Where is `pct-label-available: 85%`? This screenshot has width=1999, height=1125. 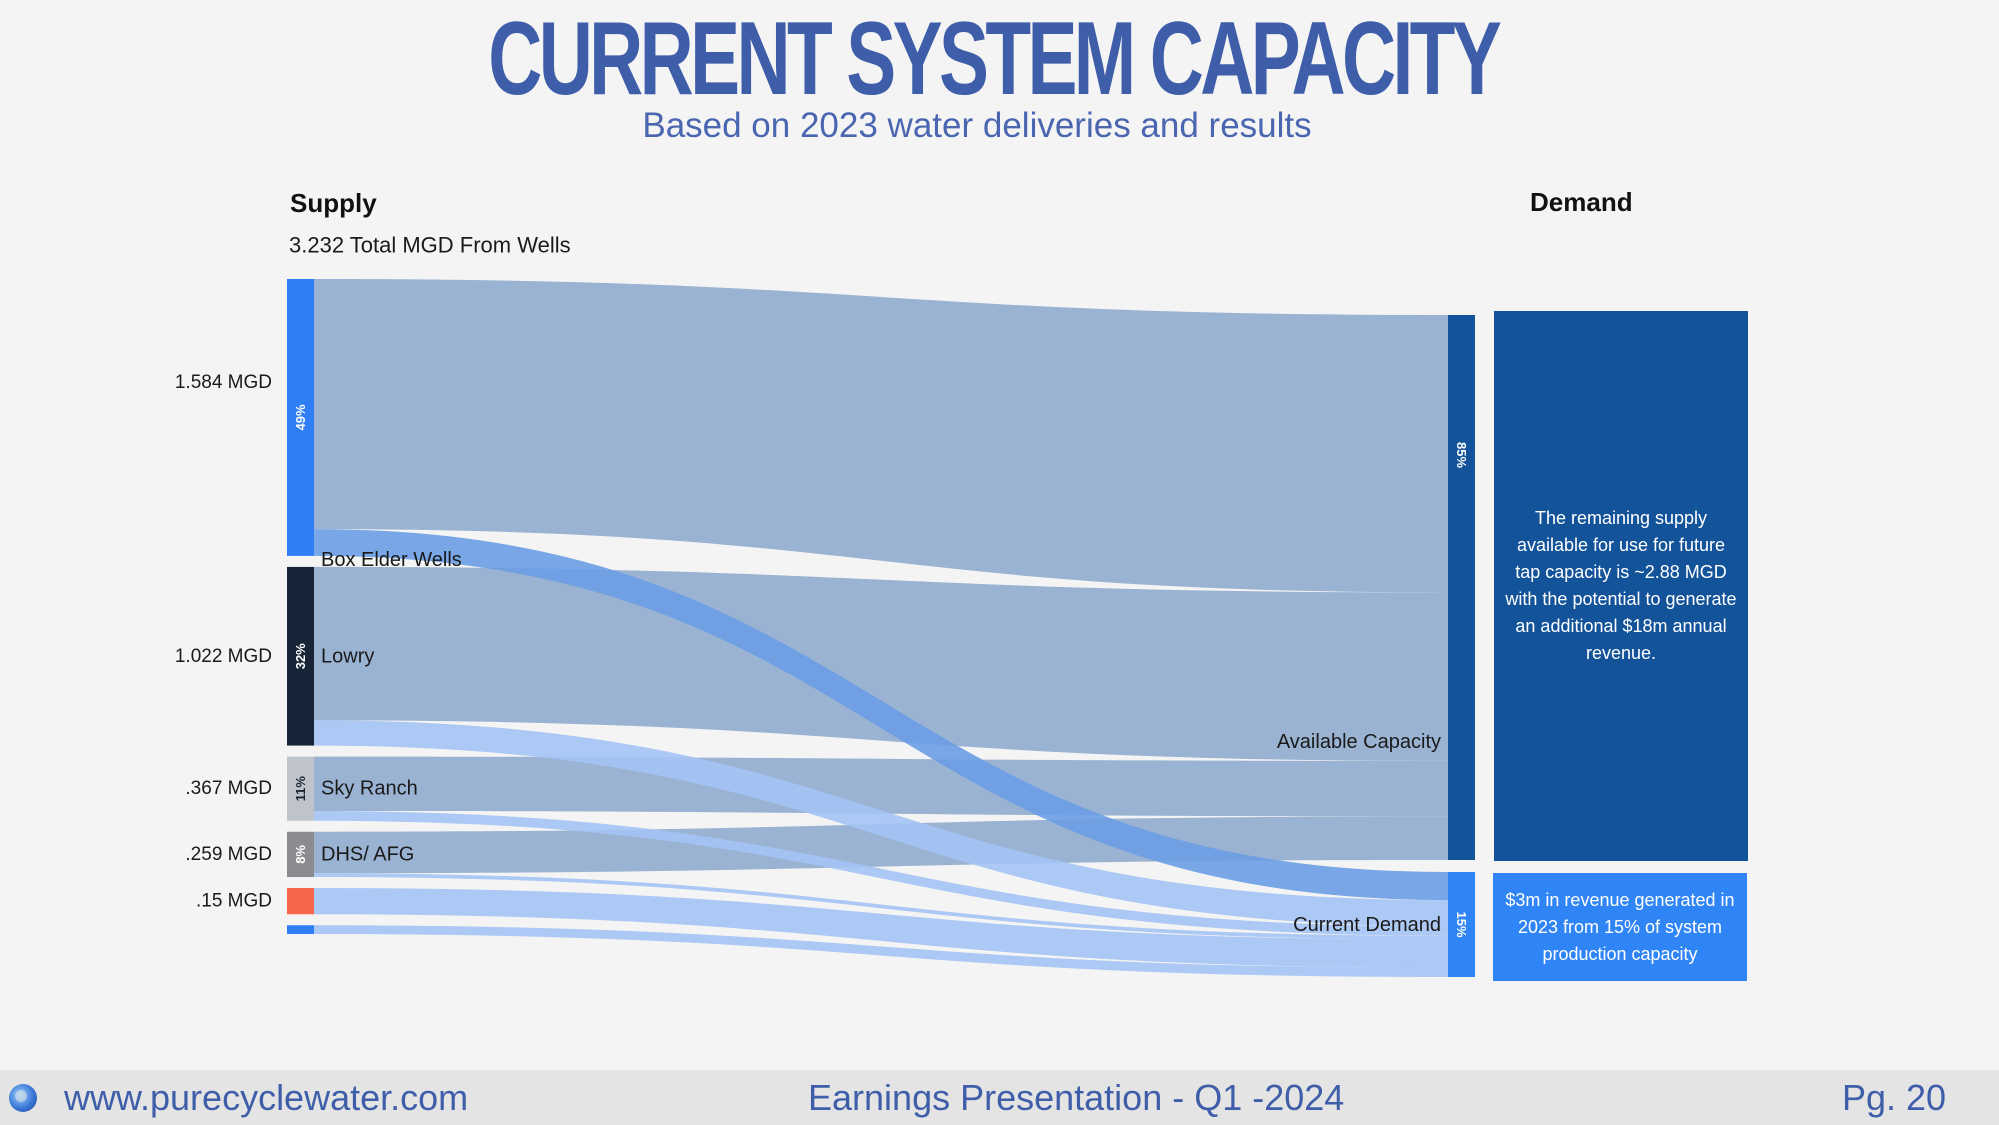
pct-label-available: 85% is located at coordinates (1461, 455).